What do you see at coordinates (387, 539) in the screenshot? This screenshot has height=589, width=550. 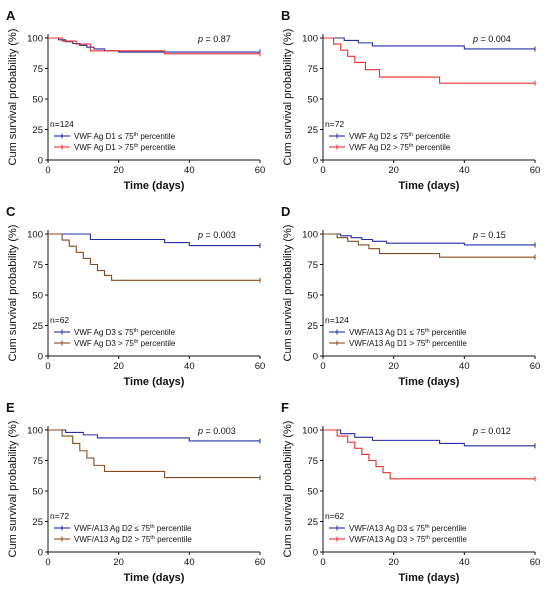 I see `legend-text: VWF/A13 Ag D3 > 75` at bounding box center [387, 539].